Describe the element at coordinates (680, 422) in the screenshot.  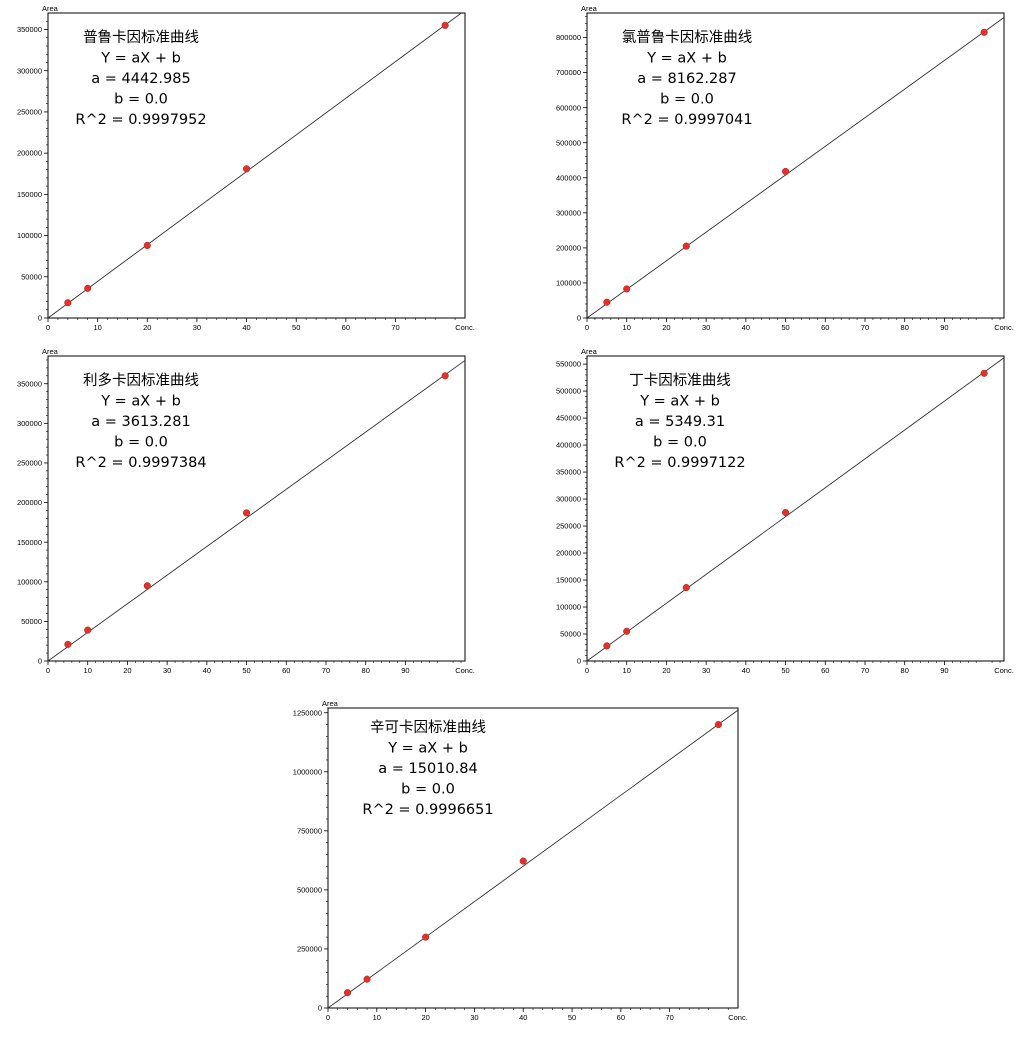
I see `slope-label: a = 5349.31` at that location.